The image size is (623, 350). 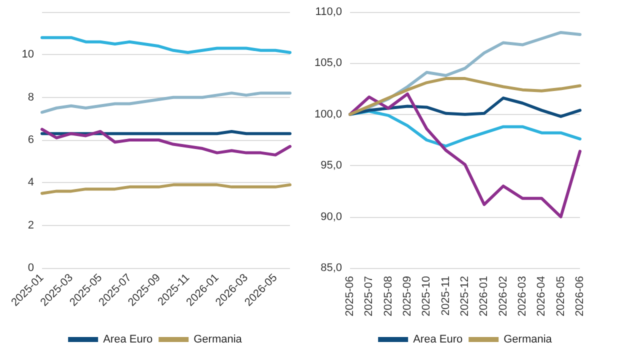 What do you see at coordinates (31, 97) in the screenshot?
I see `y-tick-label: 8` at bounding box center [31, 97].